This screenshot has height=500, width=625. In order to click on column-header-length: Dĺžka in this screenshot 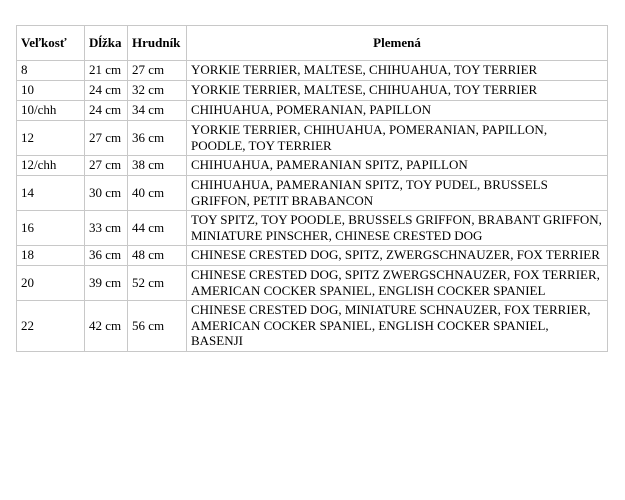, I will do `click(106, 43)`.